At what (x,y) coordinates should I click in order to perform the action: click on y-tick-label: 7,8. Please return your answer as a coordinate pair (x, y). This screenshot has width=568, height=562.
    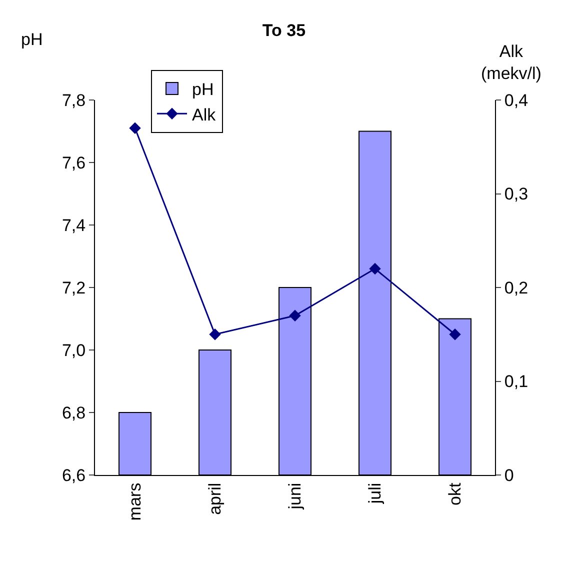
    Looking at the image, I should click on (74, 100).